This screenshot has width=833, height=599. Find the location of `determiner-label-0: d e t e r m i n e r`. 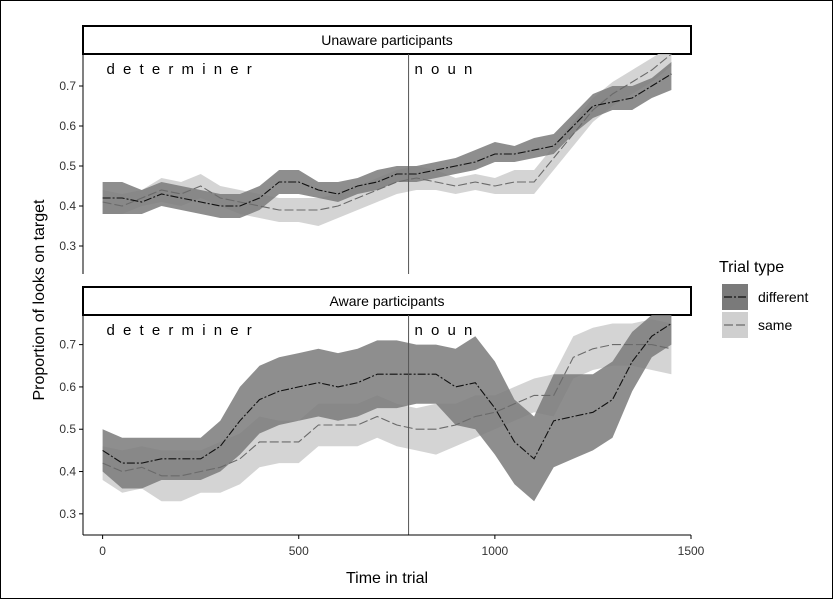

determiner-label-0: d e t e r m i n e r is located at coordinates (180, 69).